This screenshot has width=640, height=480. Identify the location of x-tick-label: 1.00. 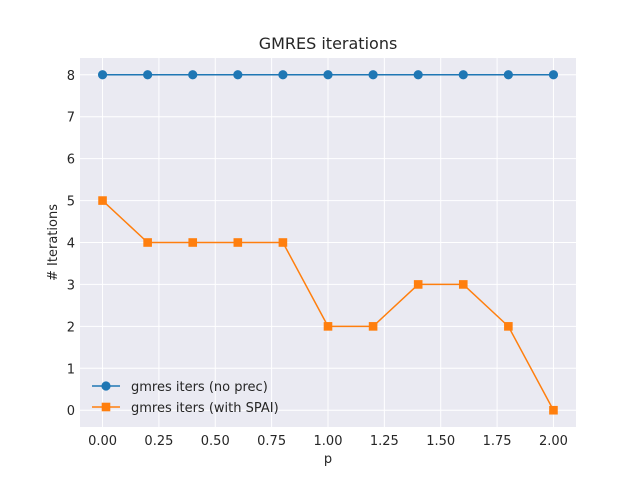
(328, 441).